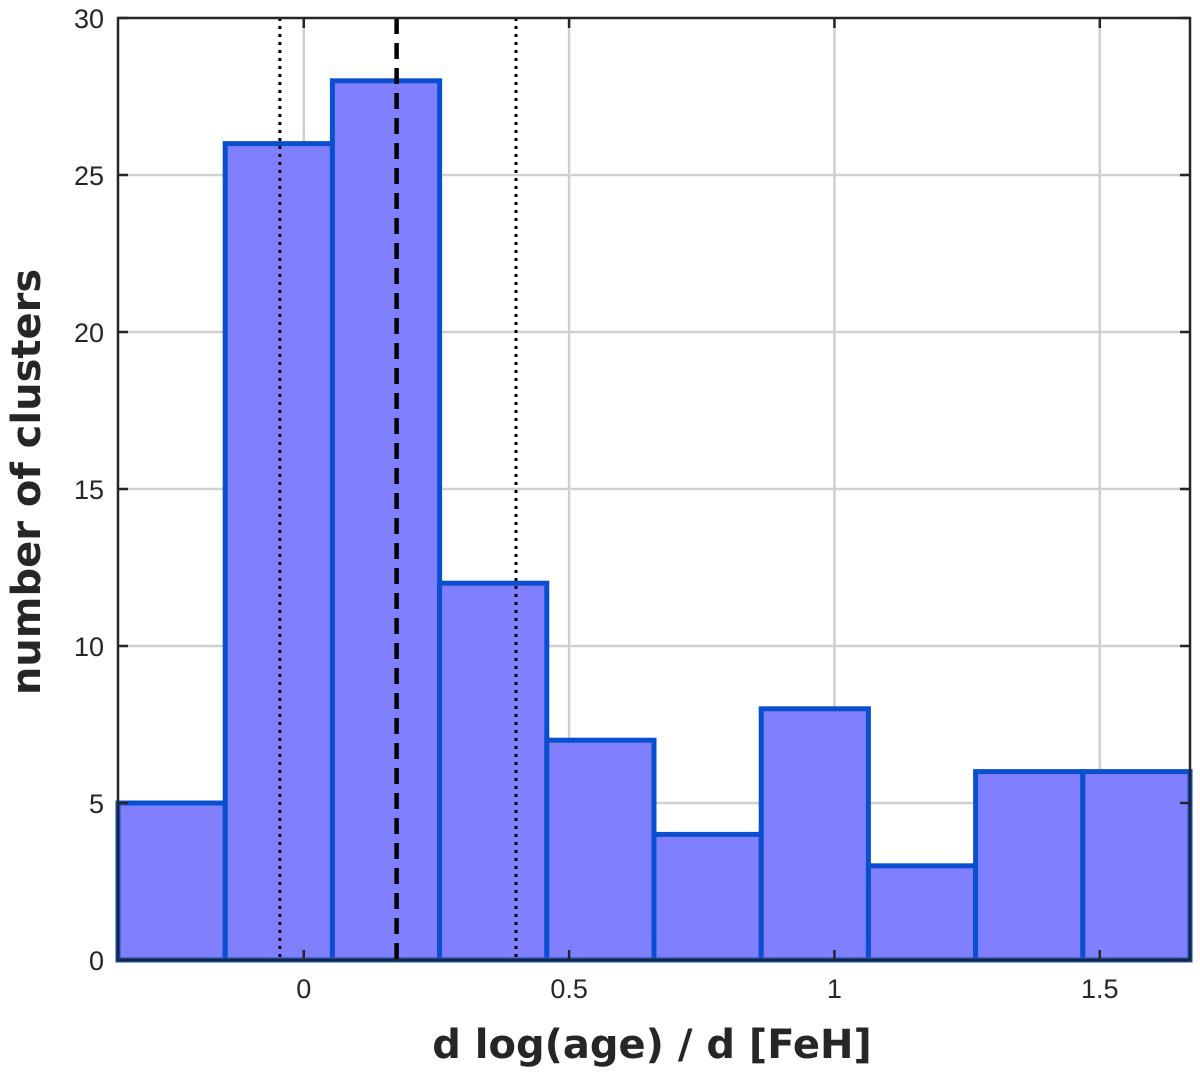 This screenshot has width=1200, height=1073. Describe the element at coordinates (89, 647) in the screenshot. I see `y-tick-label: 10` at that location.